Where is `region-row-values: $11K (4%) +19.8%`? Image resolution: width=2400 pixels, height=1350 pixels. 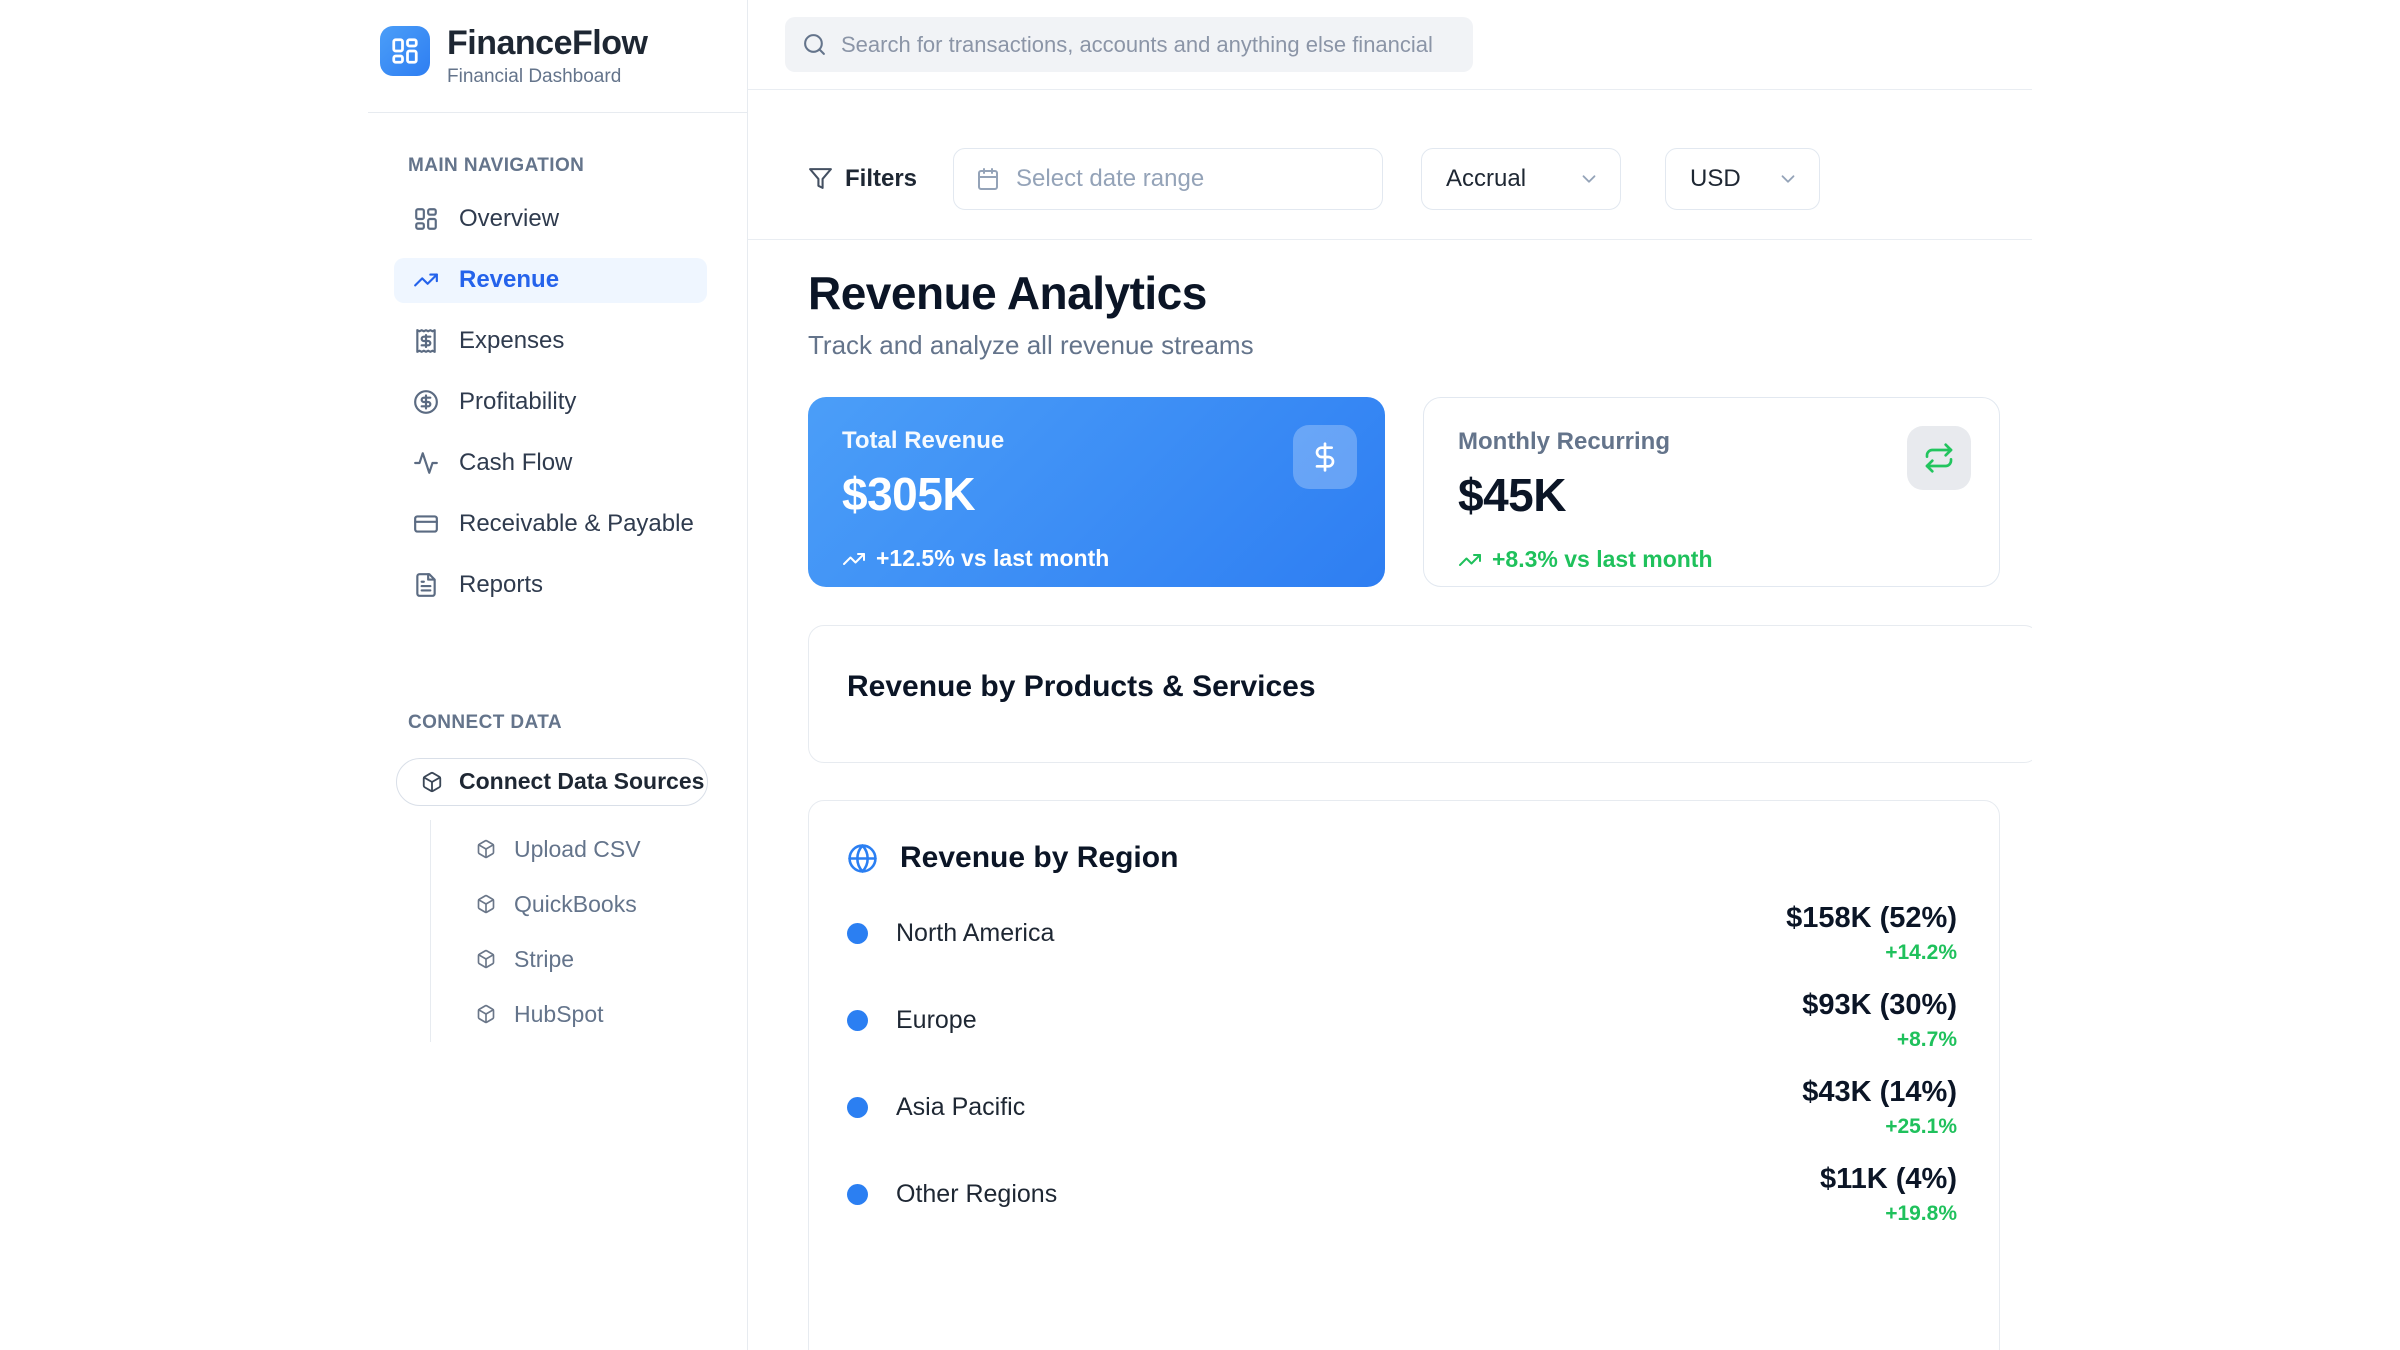
region-row-values: $11K (4%) +19.8% is located at coordinates (1888, 1194).